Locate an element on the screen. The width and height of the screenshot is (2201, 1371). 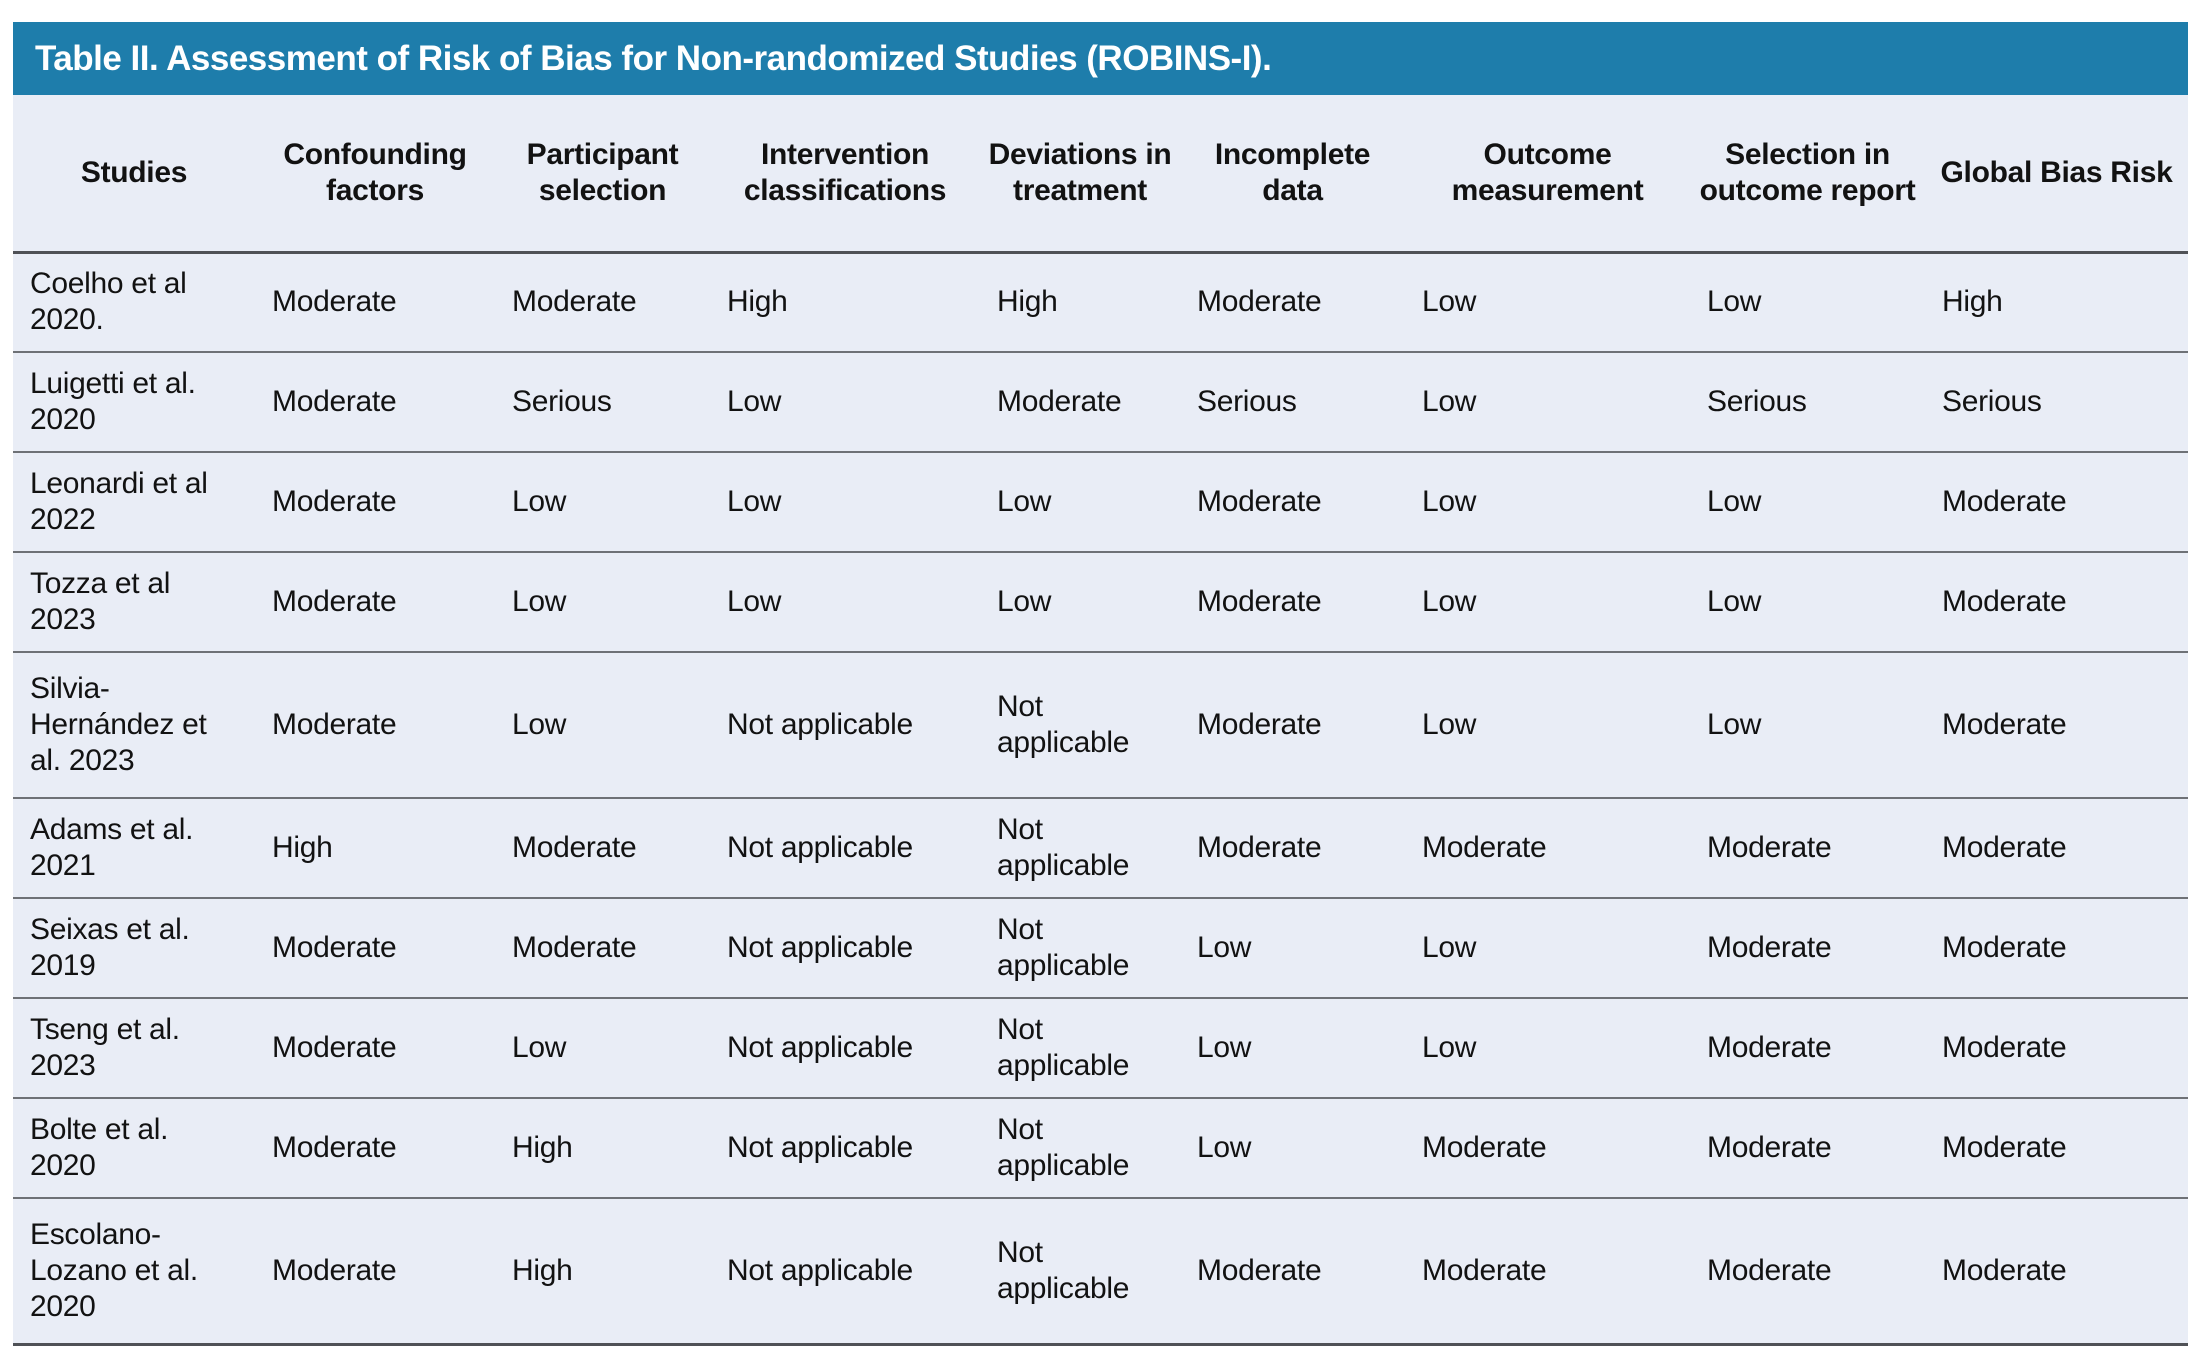
study-cell: Escolano-Lozano et al. 2020 is located at coordinates (114, 1270).